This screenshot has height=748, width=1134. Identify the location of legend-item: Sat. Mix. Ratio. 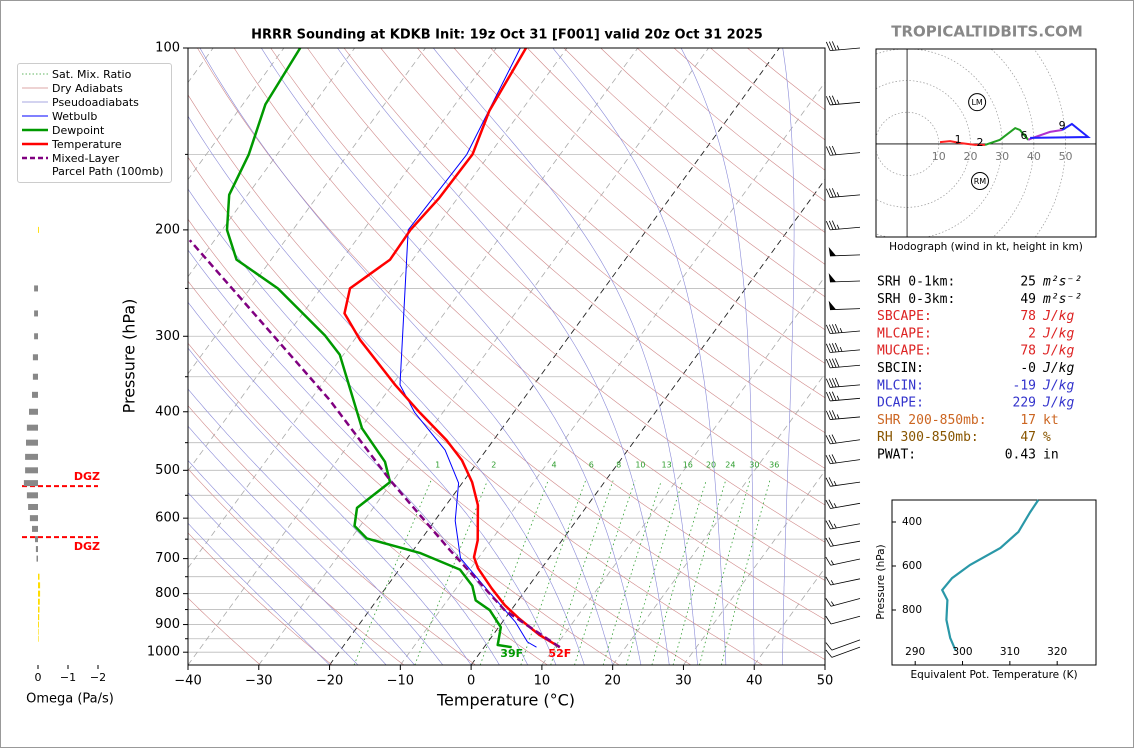
(95, 74).